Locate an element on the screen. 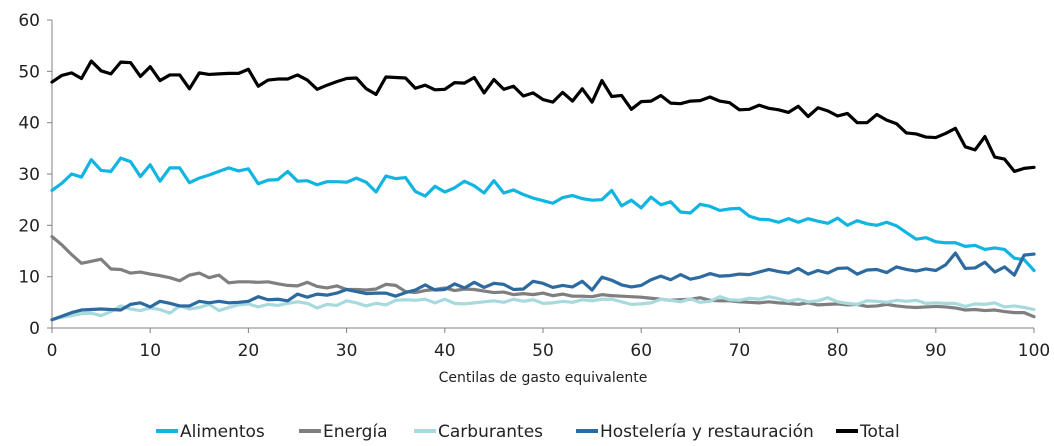 The height and width of the screenshot is (446, 1054). y-tick-label: 20 is located at coordinates (29, 226).